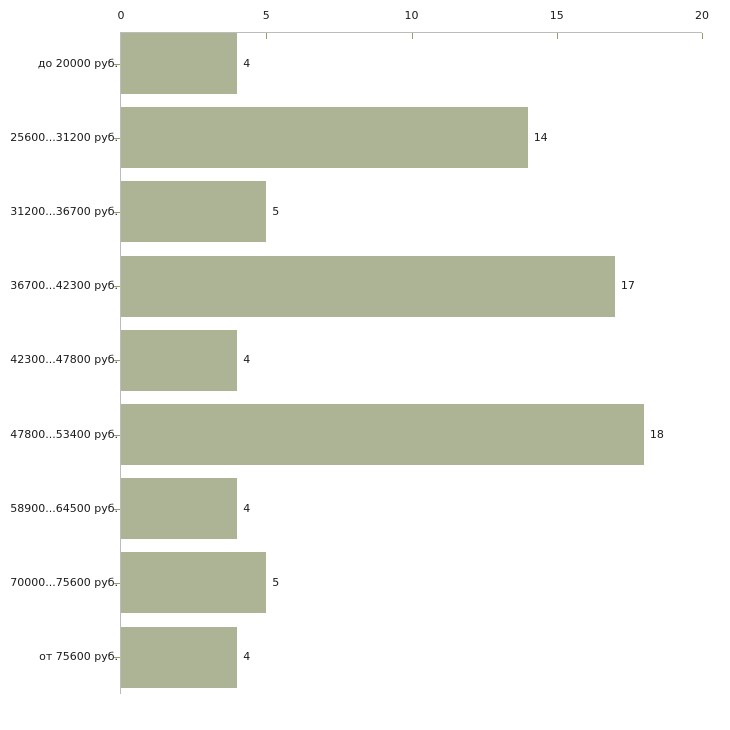 This screenshot has width=730, height=730. I want to click on y-axis-category-label: от 75600 руб., so click(78, 657).